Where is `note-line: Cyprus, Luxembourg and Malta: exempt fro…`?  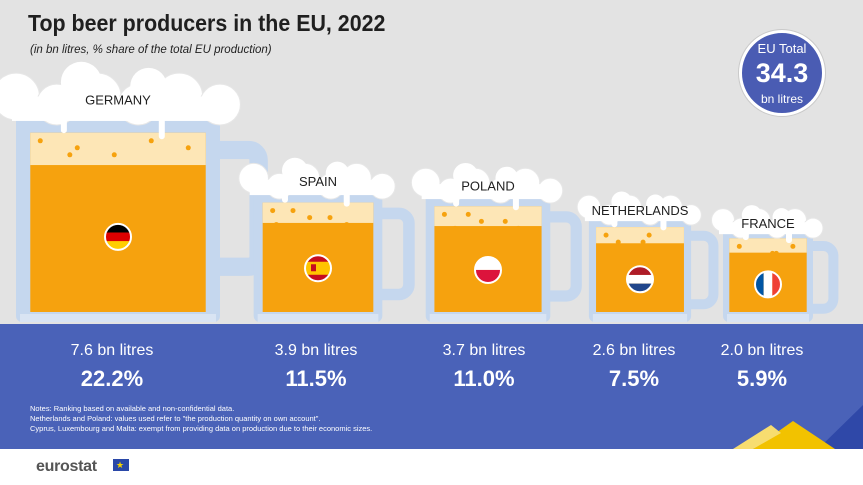
note-line: Cyprus, Luxembourg and Malta: exempt fro… is located at coordinates (201, 428).